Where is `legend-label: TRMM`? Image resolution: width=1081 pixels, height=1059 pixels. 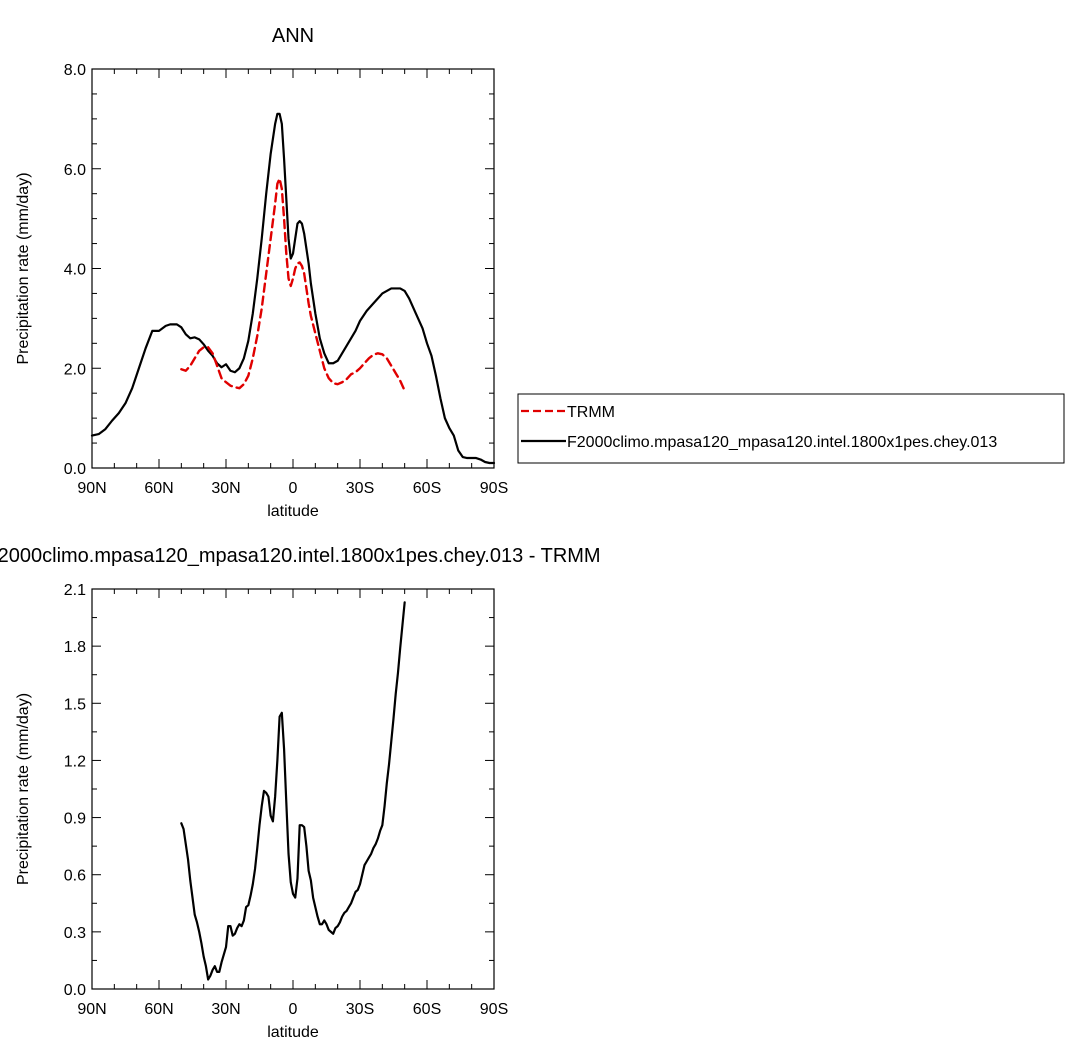 legend-label: TRMM is located at coordinates (591, 412).